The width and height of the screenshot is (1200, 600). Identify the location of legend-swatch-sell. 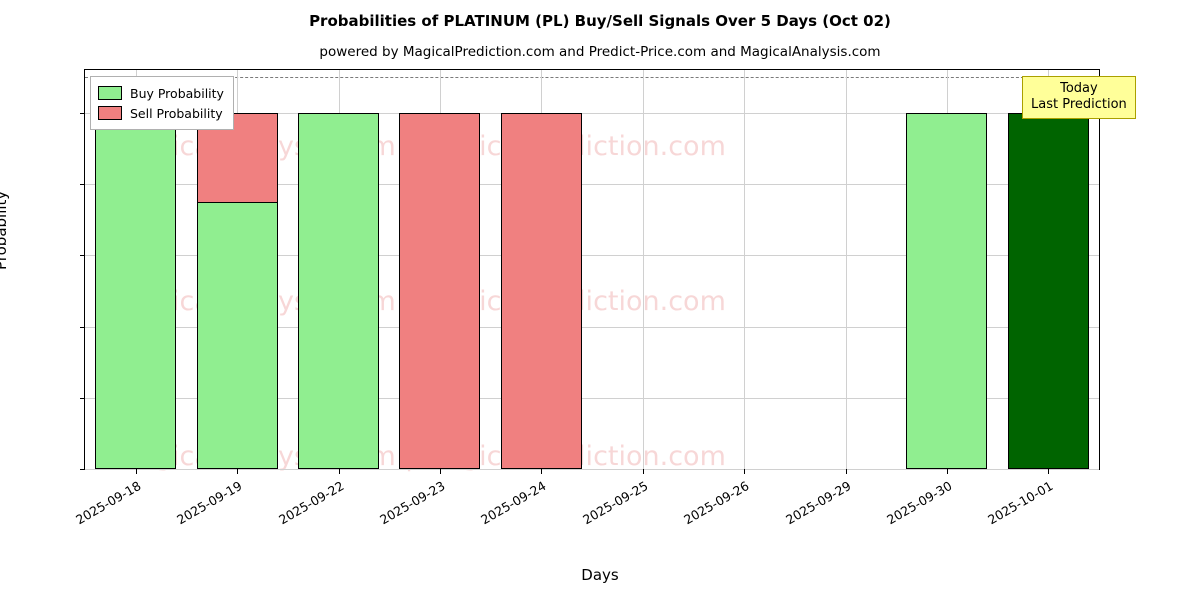
(110, 113).